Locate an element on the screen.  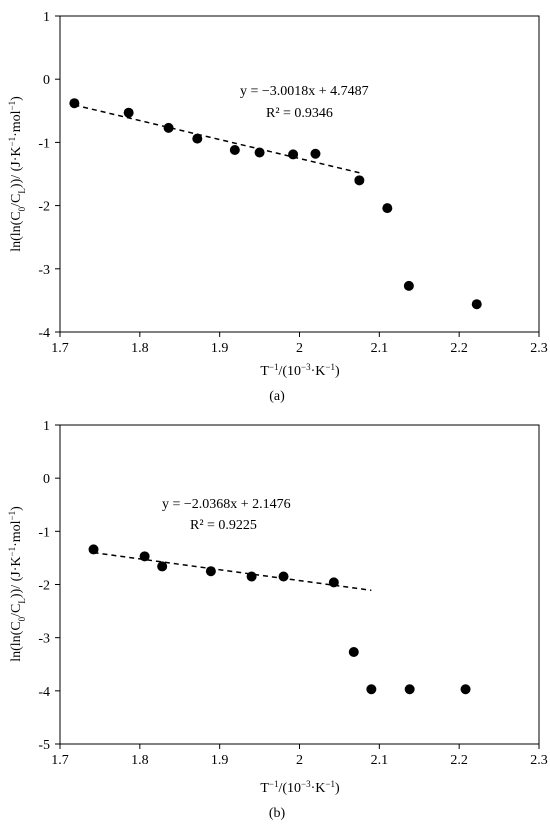
data-points is located at coordinates (279, 619).